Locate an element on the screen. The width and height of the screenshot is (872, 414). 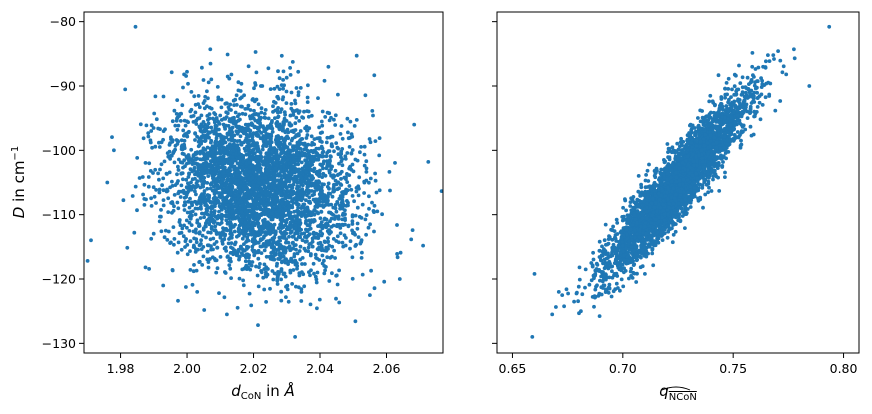
y-tick-label: −130 is located at coordinates (59, 343).